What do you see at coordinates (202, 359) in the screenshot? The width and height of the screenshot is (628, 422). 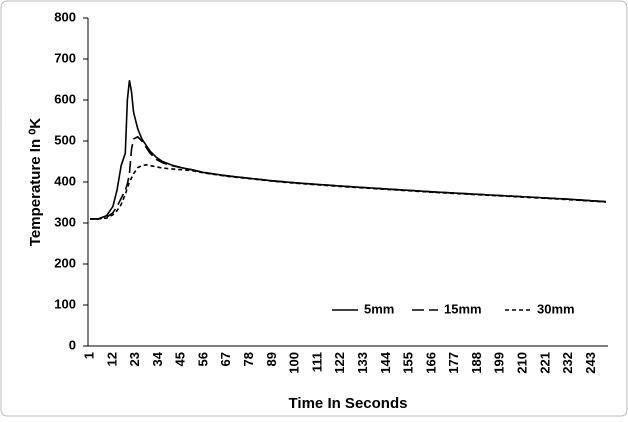 I see `x-tick-label: 56` at bounding box center [202, 359].